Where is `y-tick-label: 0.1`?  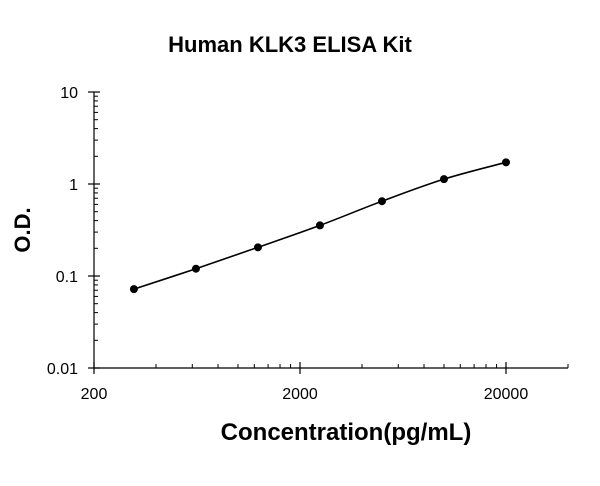 y-tick-label: 0.1 is located at coordinates (67, 277).